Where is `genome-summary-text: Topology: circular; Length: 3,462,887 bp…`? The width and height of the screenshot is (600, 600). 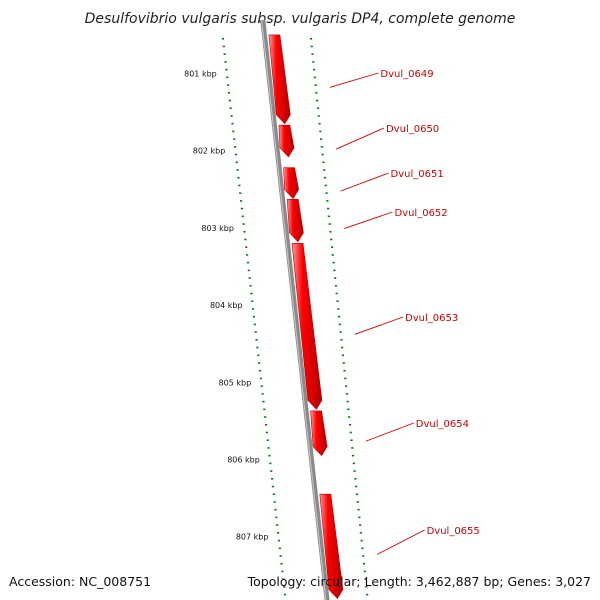 genome-summary-text: Topology: circular; Length: 3,462,887 bp… is located at coordinates (419, 581).